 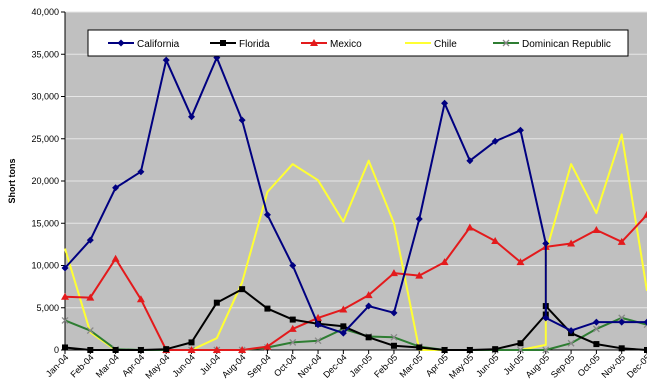 I want to click on y-tick-label: 10,000, so click(x=45, y=266).